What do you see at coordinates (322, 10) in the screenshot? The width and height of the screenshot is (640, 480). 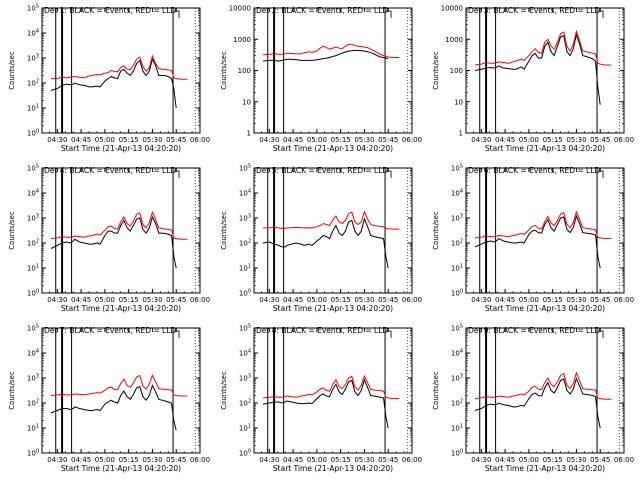 I see `panel-title: Det 2: BLACK = Events, RED = LLD` at bounding box center [322, 10].